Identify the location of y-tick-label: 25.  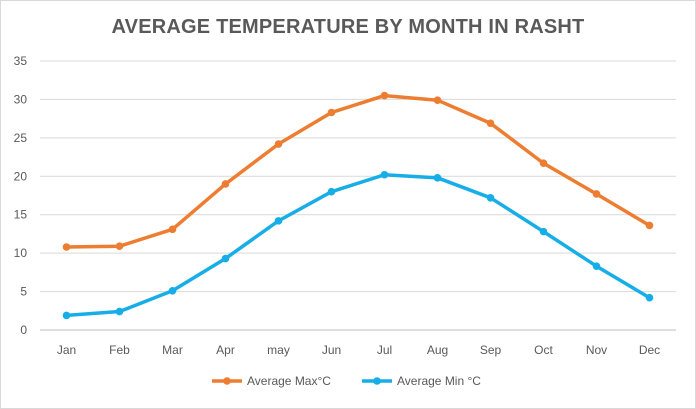
(21, 138).